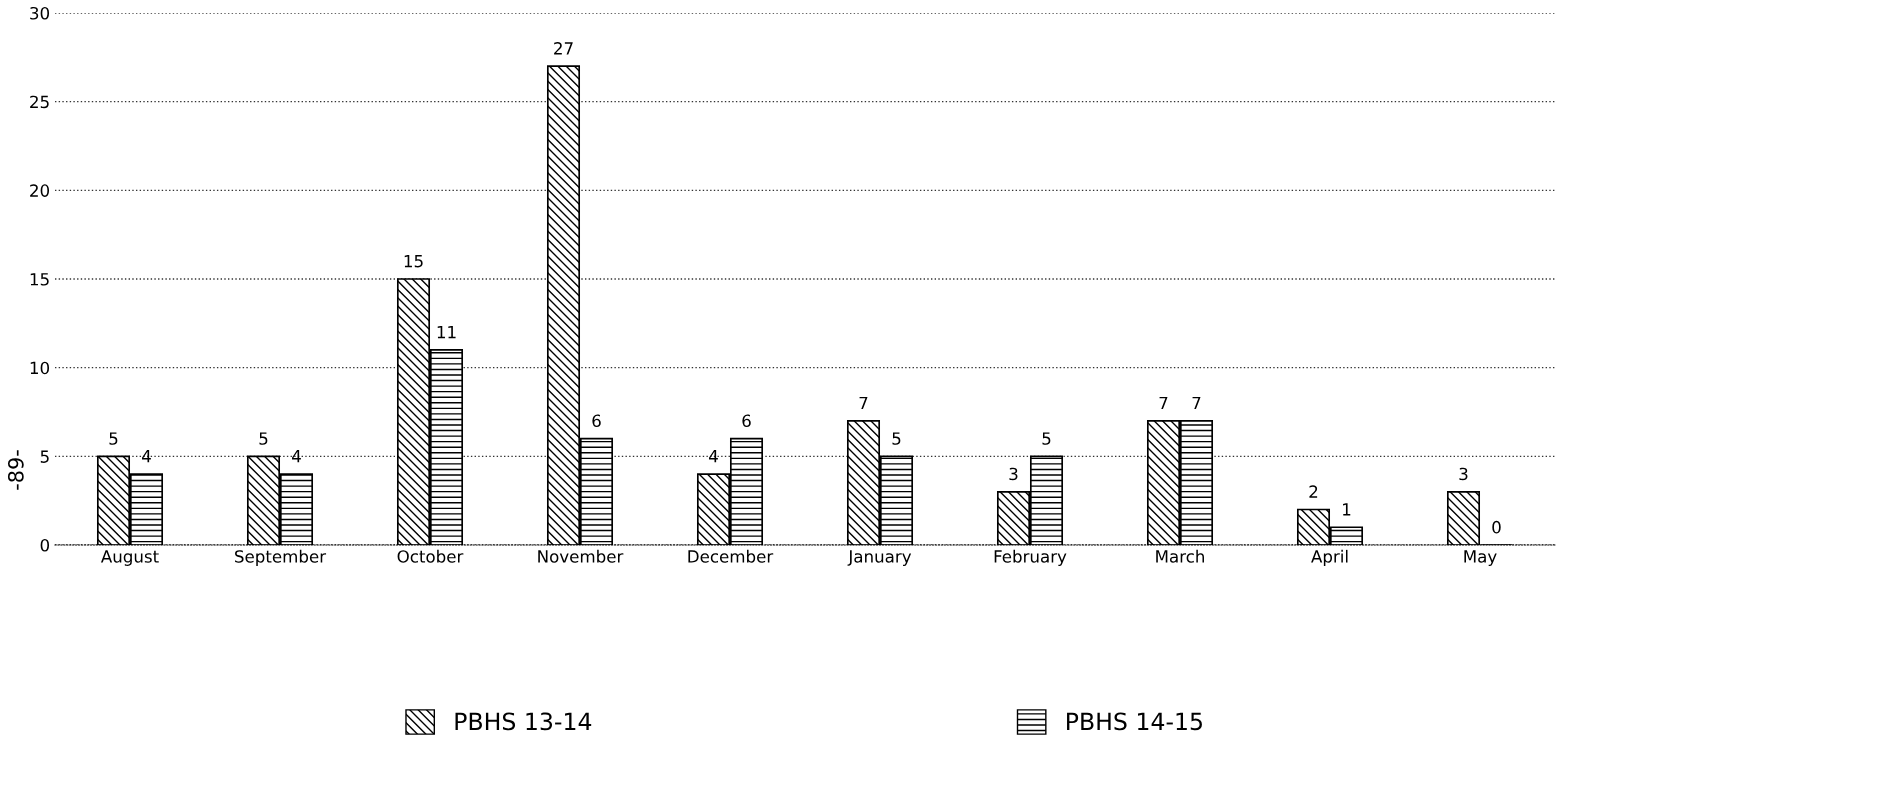 Image resolution: width=1898 pixels, height=801 pixels. What do you see at coordinates (563, 48) in the screenshot?
I see `data-label: 27` at bounding box center [563, 48].